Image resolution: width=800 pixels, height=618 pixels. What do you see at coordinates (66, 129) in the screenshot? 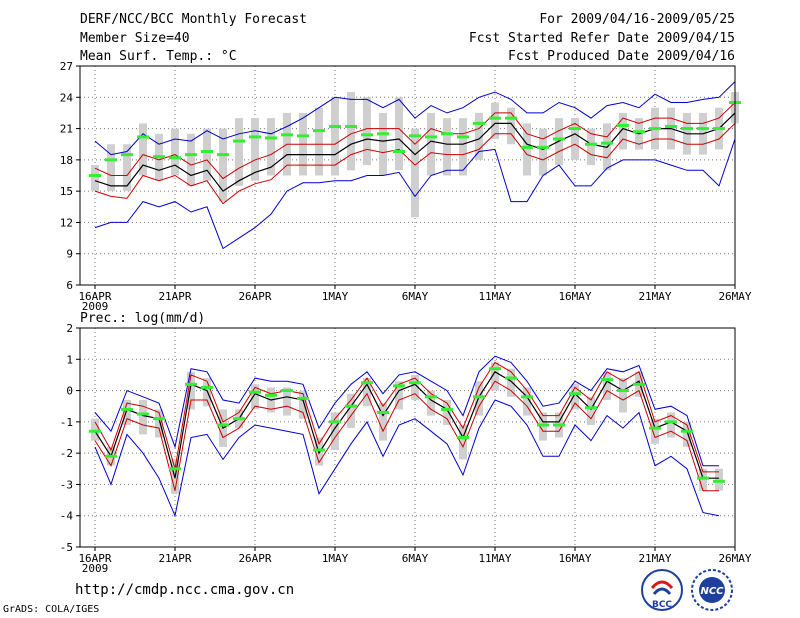
I see `p1-ytick-label: 21` at bounding box center [66, 129].